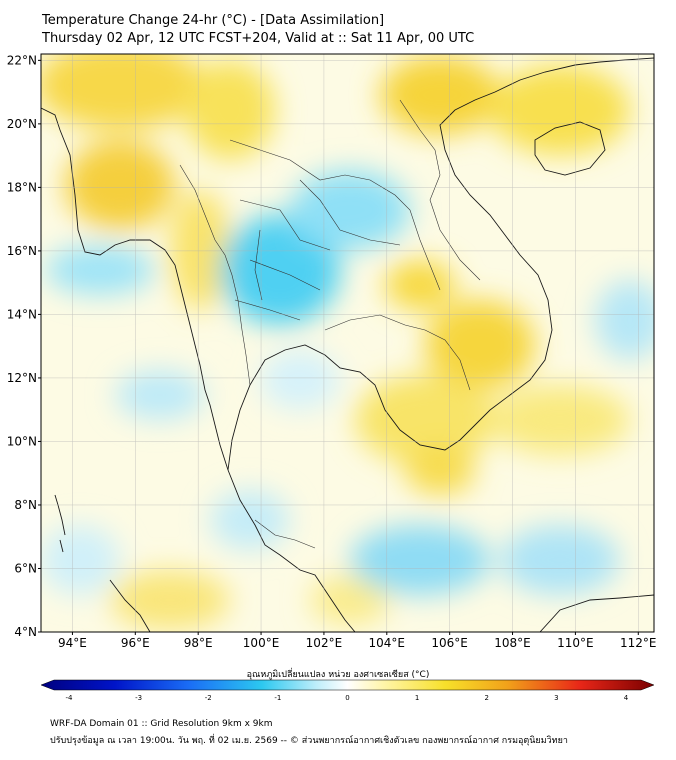 The image size is (676, 760). I want to click on lat-tick-label: 12°N, so click(22, 378).